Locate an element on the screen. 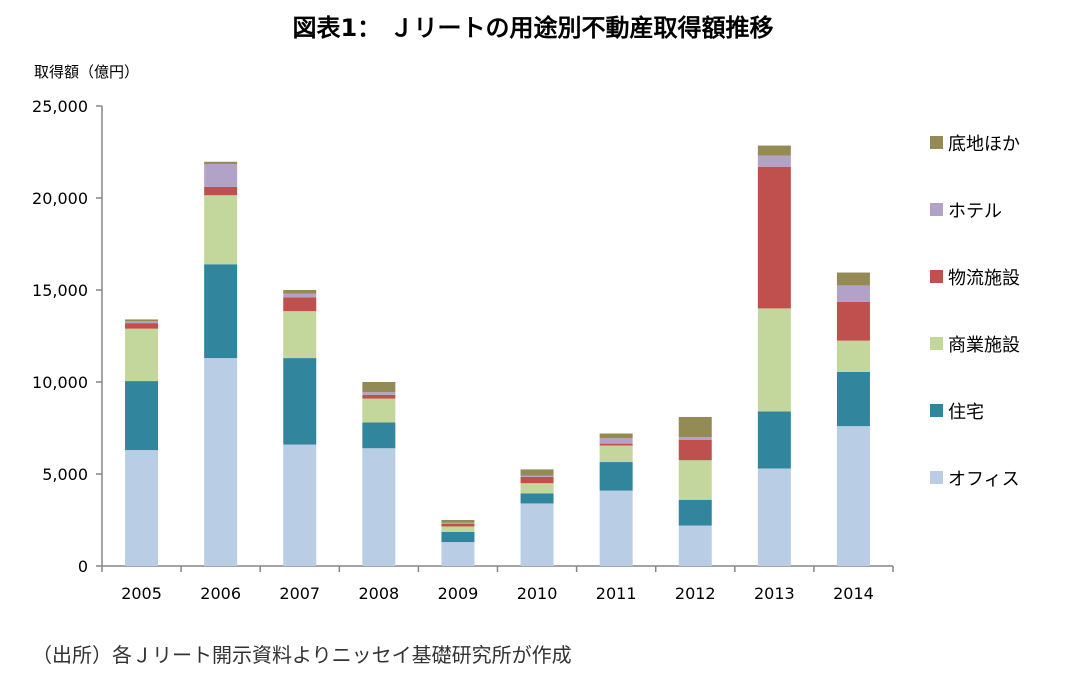 The width and height of the screenshot is (1067, 680). y-tick-label: 0 is located at coordinates (83, 566).